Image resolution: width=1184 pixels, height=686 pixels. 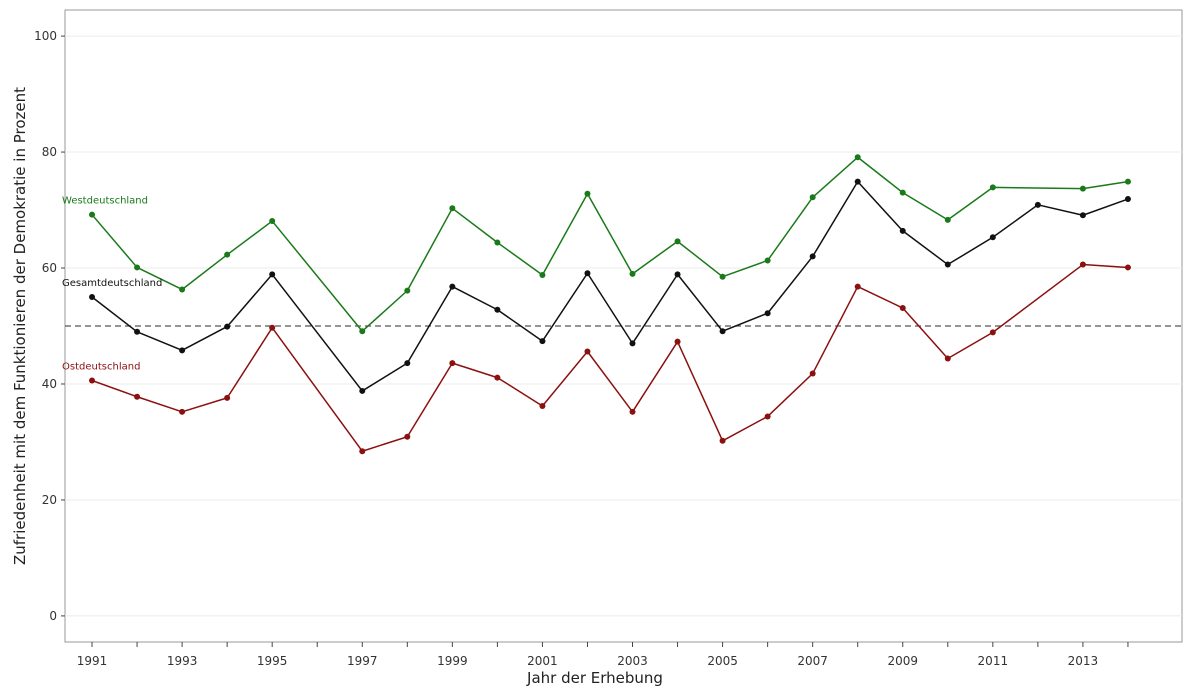 What do you see at coordinates (452, 661) in the screenshot?
I see `x-tick-label: 1999` at bounding box center [452, 661].